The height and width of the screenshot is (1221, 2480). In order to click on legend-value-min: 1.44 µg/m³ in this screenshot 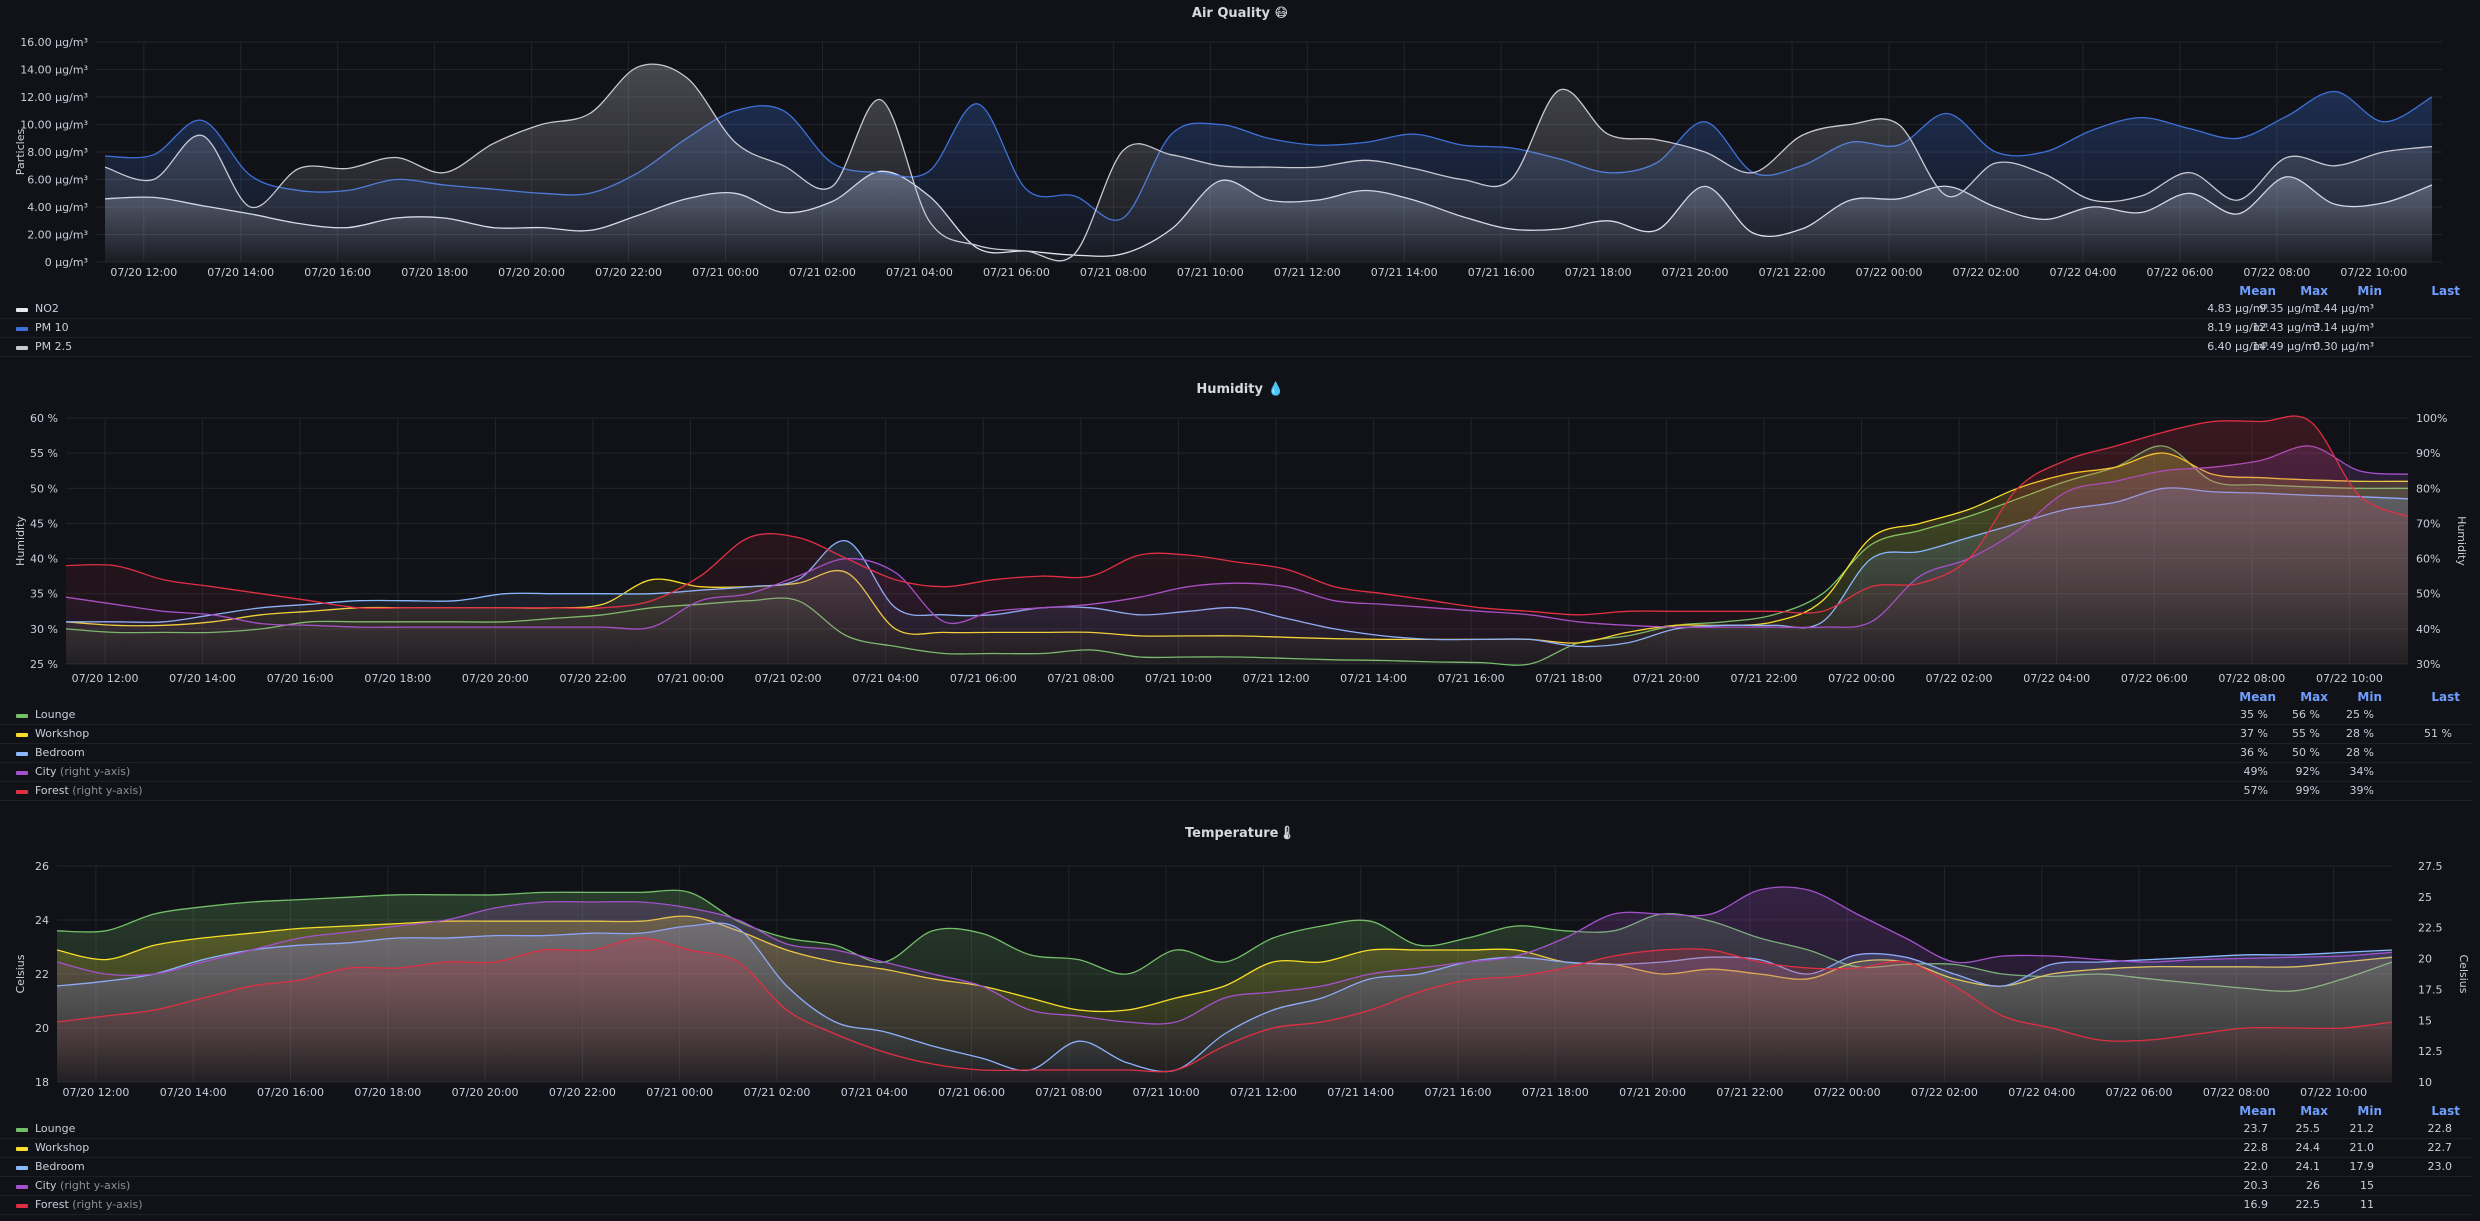, I will do `click(2343, 308)`.